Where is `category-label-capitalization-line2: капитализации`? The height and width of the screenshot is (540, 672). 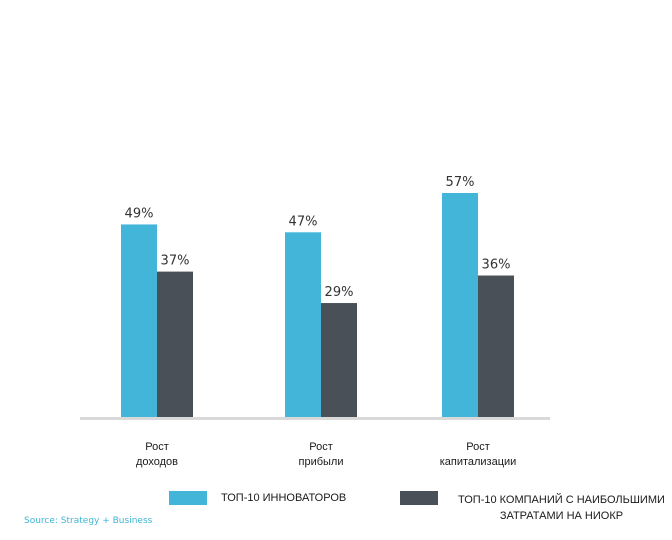
category-label-capitalization-line2: капитализации is located at coordinates (478, 462).